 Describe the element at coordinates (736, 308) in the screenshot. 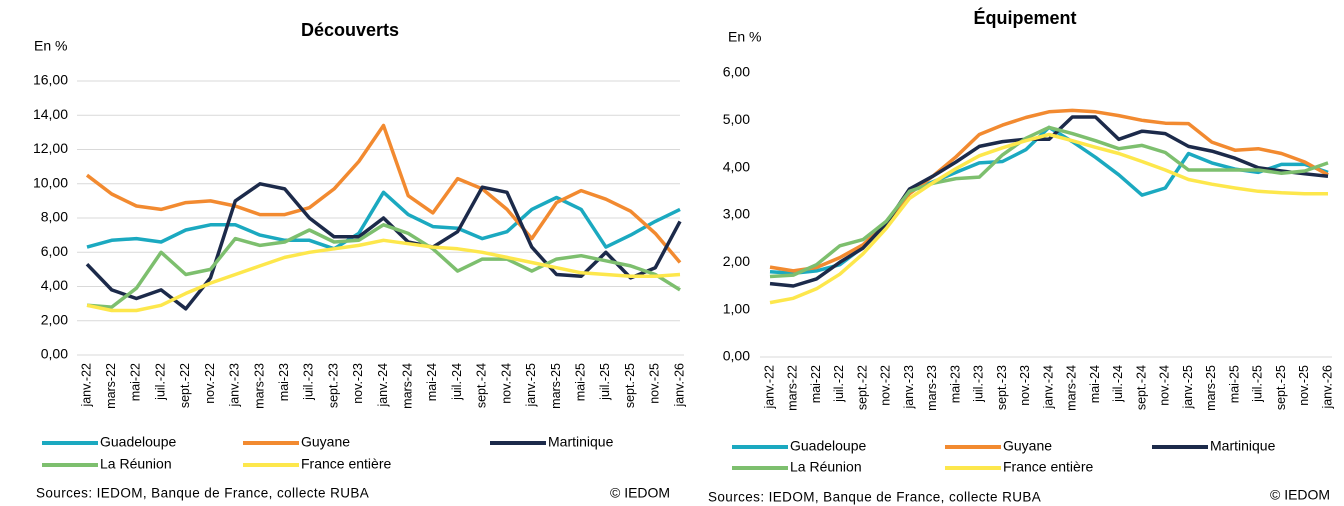

I see `y-tick-label: 1,00` at that location.